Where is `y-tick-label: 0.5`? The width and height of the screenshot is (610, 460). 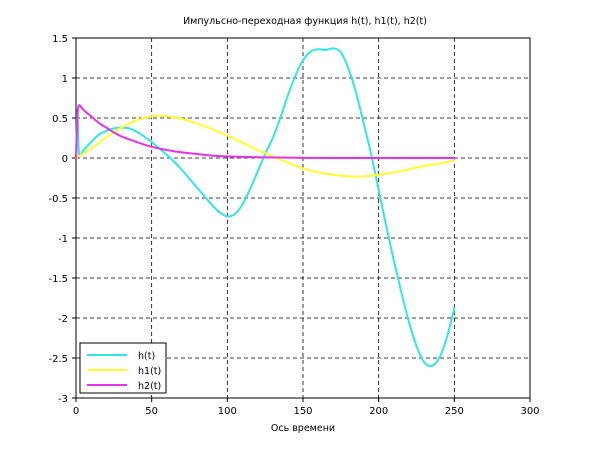 y-tick-label: 0.5 is located at coordinates (60, 119).